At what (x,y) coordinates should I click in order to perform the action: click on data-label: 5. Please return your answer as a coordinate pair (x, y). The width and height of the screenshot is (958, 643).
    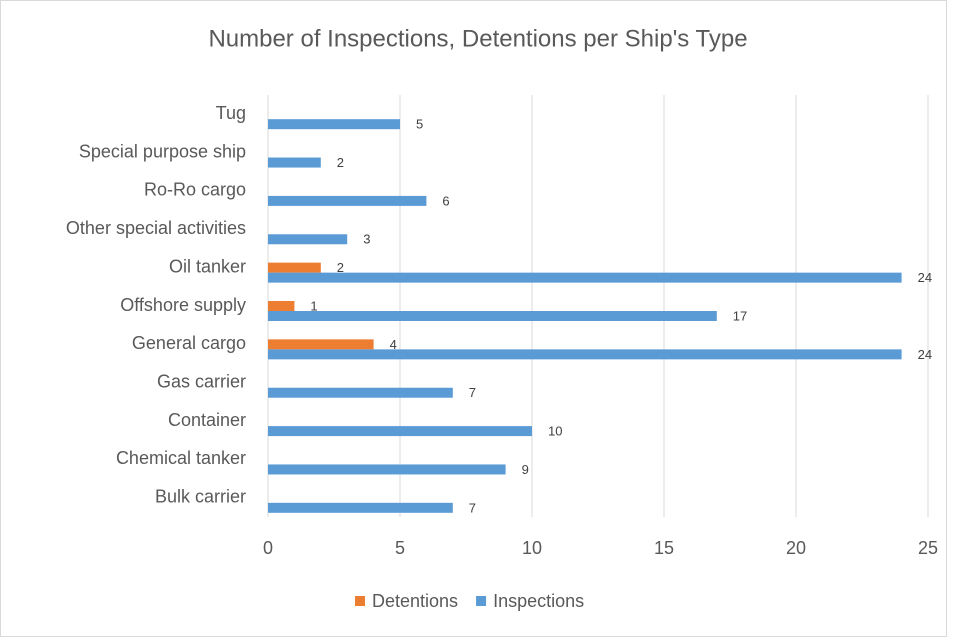
    Looking at the image, I should click on (419, 124).